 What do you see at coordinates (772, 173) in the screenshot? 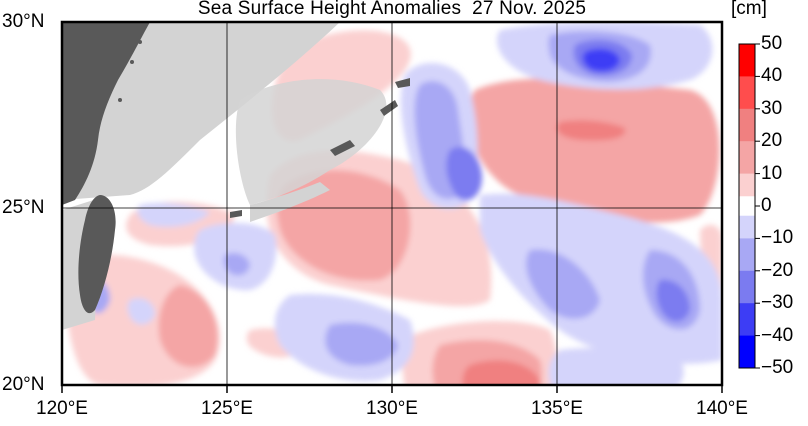
I see `colorbar-label: 10` at bounding box center [772, 173].